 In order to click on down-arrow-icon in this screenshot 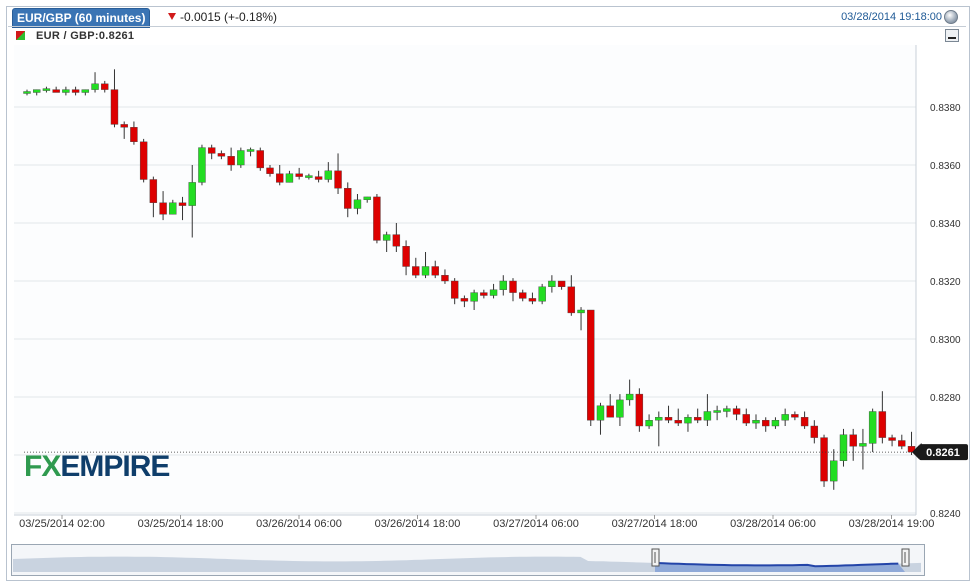, I will do `click(172, 16)`.